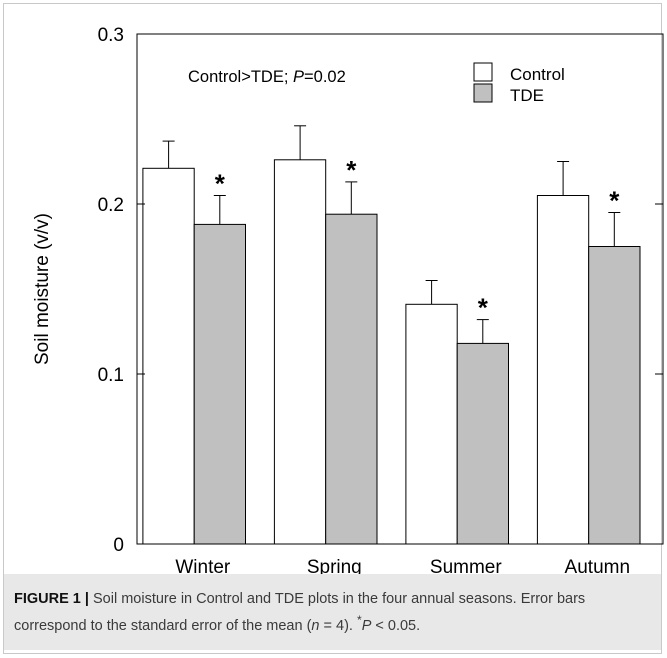 This screenshot has height=658, width=667. What do you see at coordinates (527, 95) in the screenshot?
I see `legend-label-tde: TDE` at bounding box center [527, 95].